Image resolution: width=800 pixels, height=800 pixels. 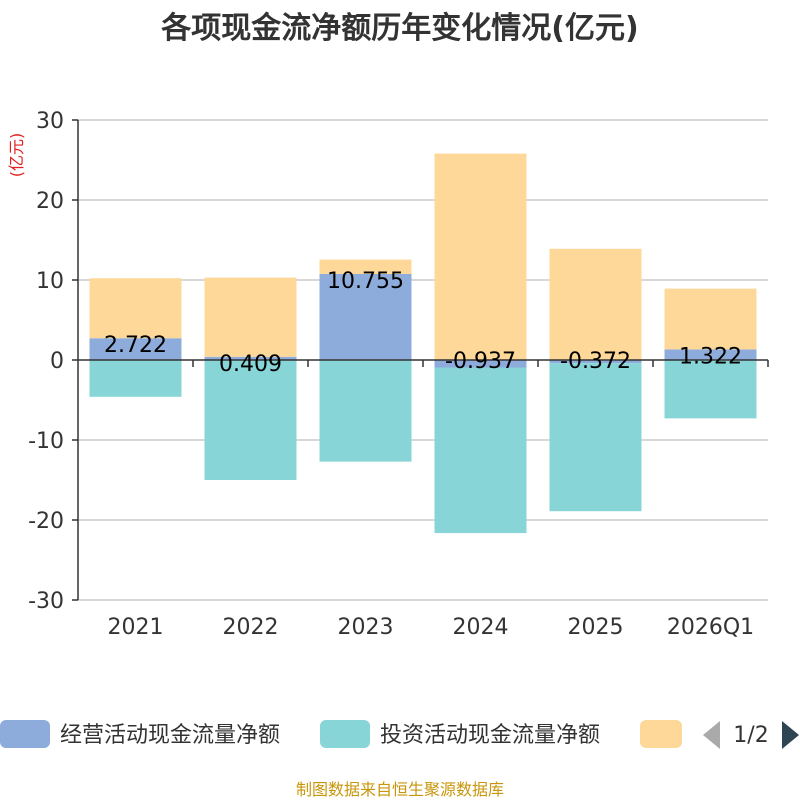 What do you see at coordinates (50, 281) in the screenshot?
I see `y-tick-label-10: 10` at bounding box center [50, 281].